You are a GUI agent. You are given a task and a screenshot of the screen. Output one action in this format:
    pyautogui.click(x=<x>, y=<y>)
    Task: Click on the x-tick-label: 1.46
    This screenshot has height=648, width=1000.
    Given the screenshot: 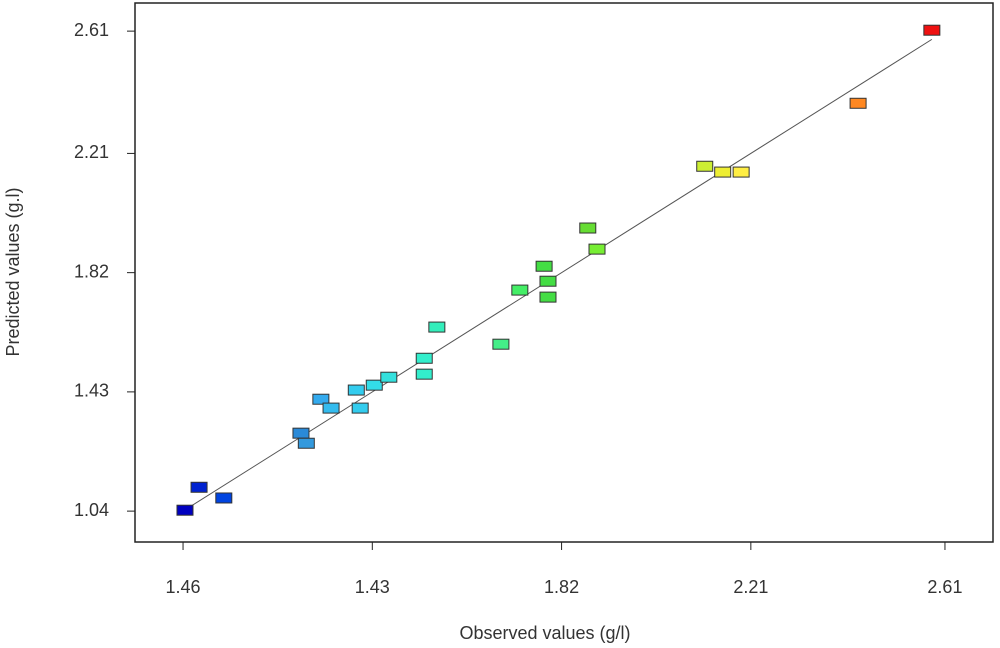 What is the action you would take?
    pyautogui.click(x=183, y=587)
    